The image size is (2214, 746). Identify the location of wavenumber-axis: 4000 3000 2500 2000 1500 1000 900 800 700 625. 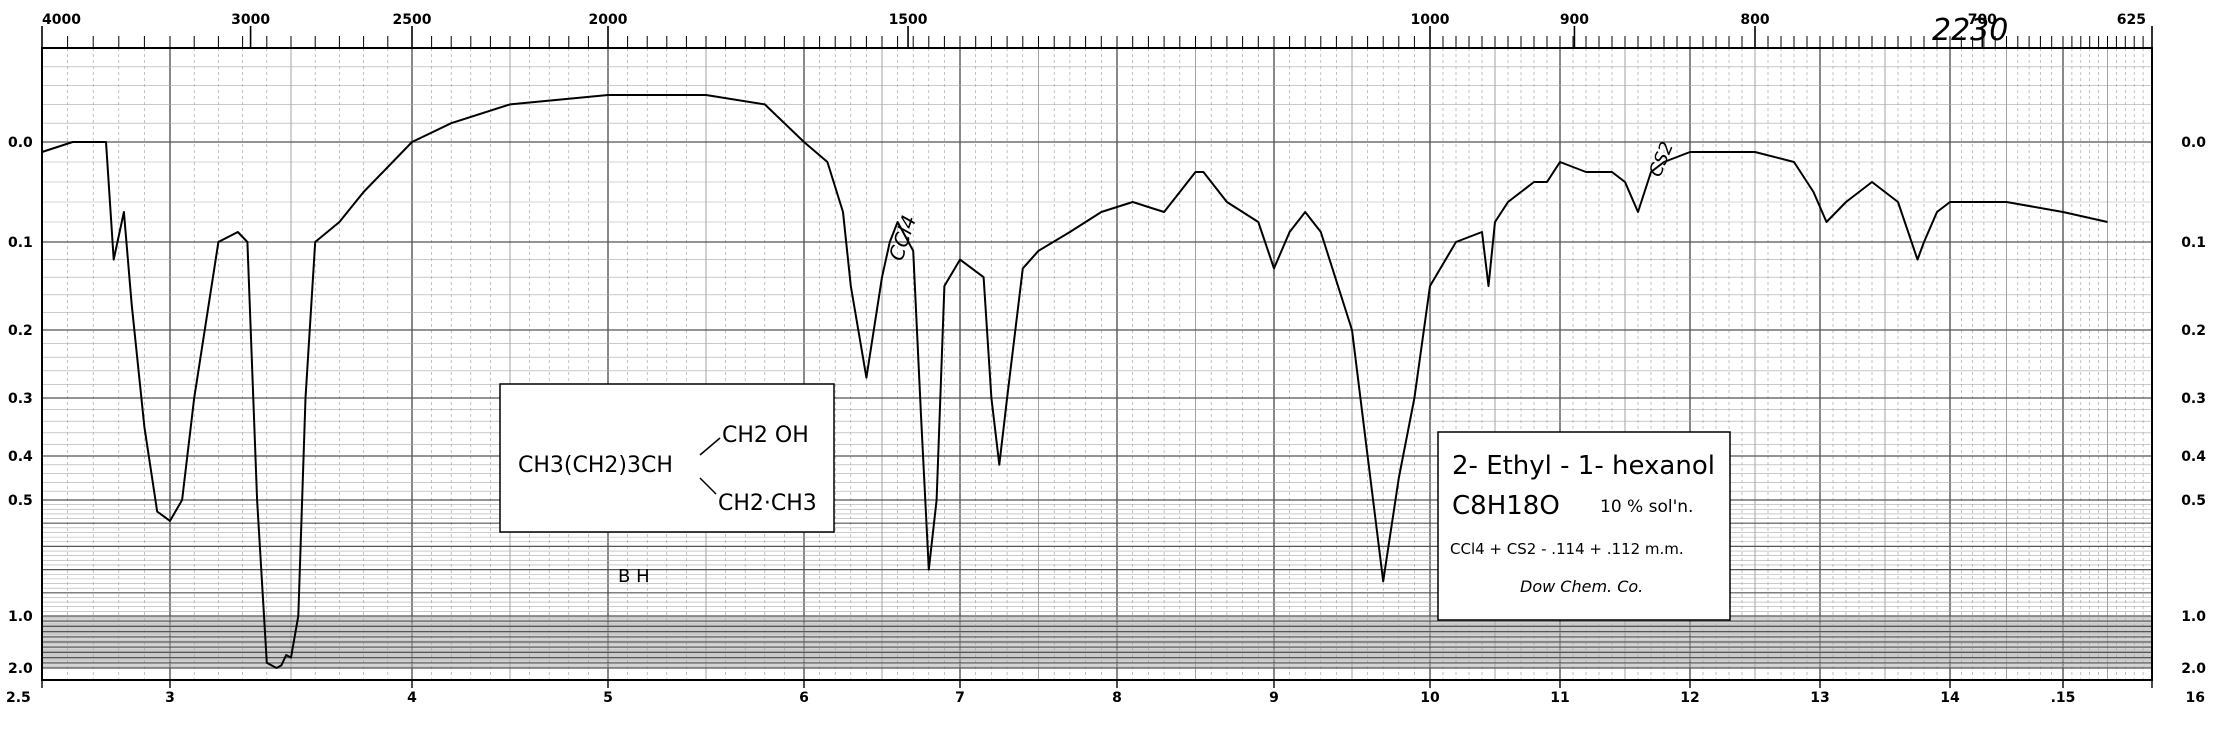
(1097, 30).